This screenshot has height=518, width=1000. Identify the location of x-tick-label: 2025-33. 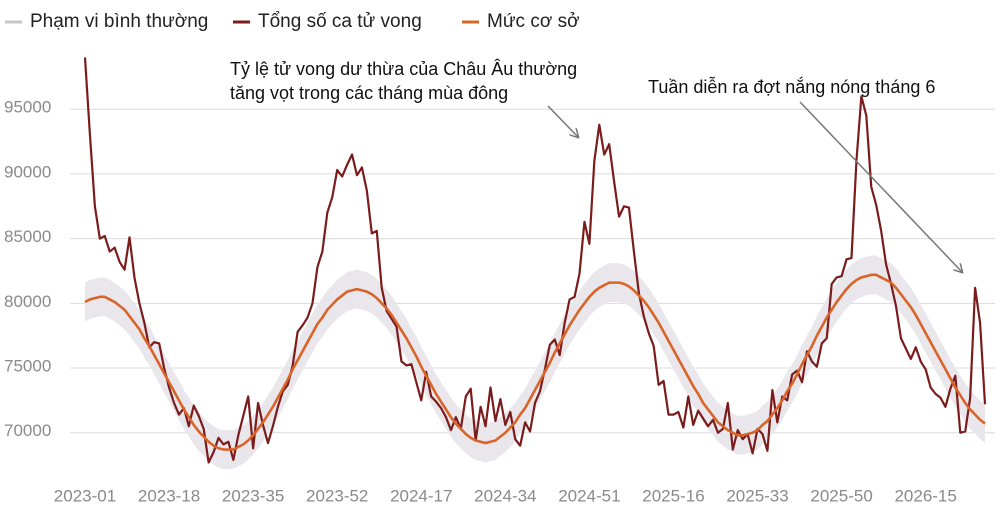
(757, 495).